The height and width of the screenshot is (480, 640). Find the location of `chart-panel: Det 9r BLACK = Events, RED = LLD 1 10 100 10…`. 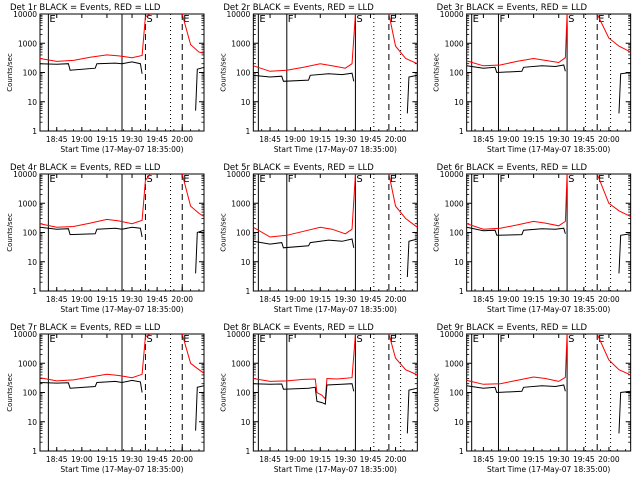

chart-panel: Det 9r BLACK = Events, RED = LLD 1 10 100 10… is located at coordinates (532, 398).